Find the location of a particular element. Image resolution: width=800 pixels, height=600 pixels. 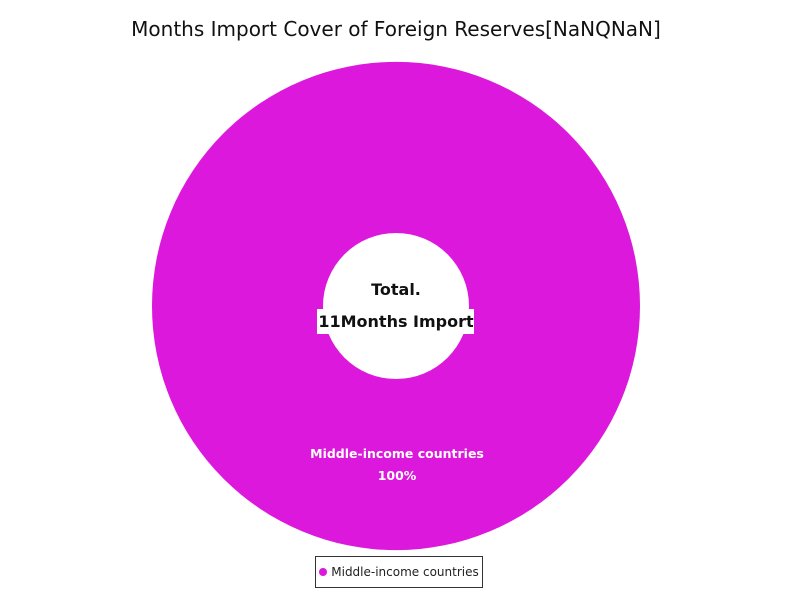

slice-name-label: Middle-income countries is located at coordinates (397, 453).